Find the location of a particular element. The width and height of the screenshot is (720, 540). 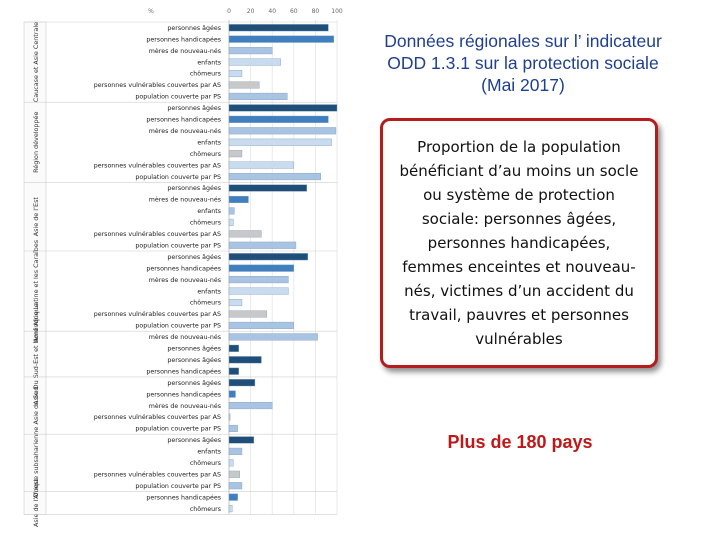

x-tick-label: 100 is located at coordinates (337, 11).